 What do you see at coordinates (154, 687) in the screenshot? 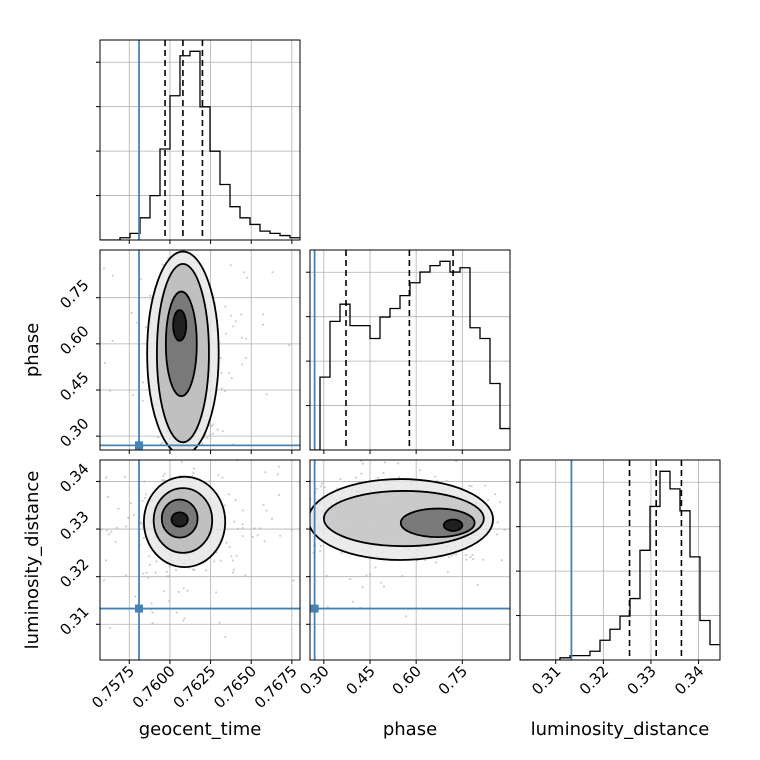
I see `x-tick-label: 0.7600` at bounding box center [154, 687].